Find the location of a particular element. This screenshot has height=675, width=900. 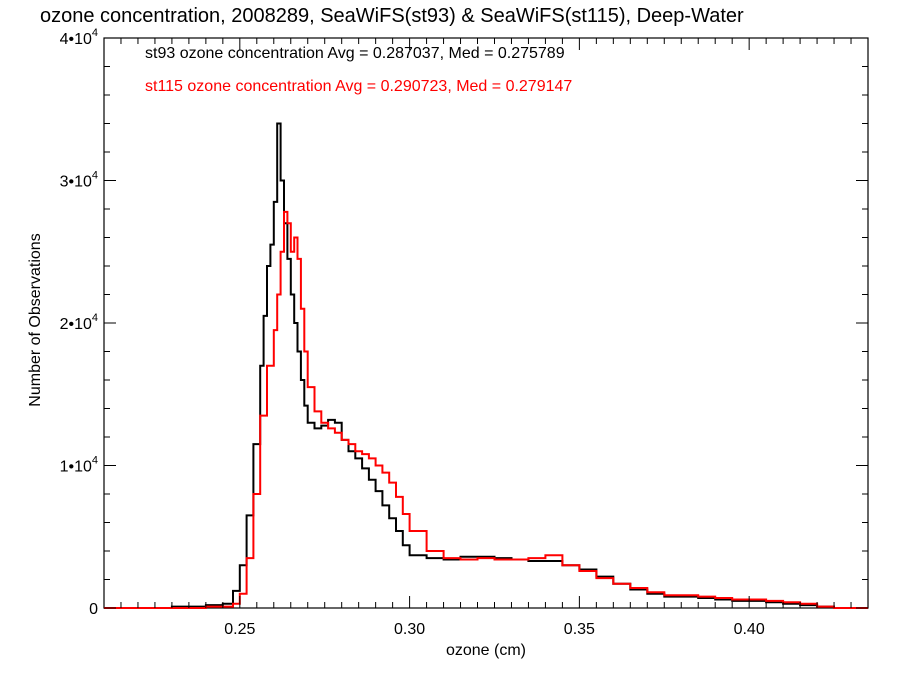

y-tick-label: 1•104 is located at coordinates (79, 465).